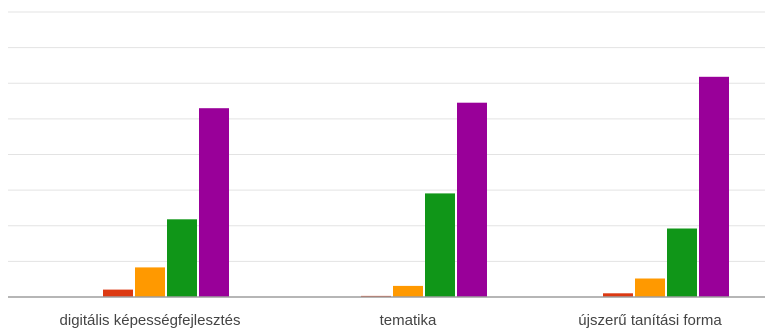  I want to click on x-tick-label: digitális képességfejlesztés, so click(150, 320).